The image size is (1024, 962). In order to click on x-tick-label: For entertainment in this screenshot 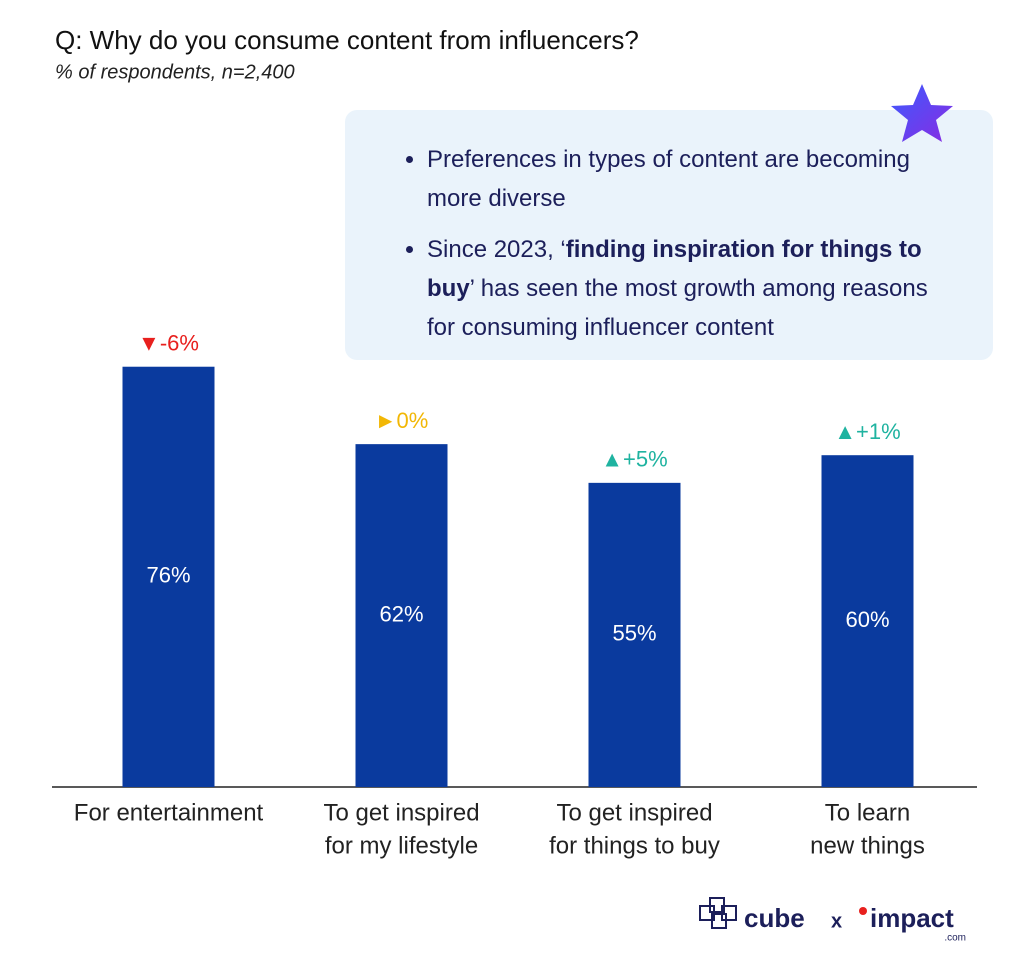, I will do `click(169, 812)`.